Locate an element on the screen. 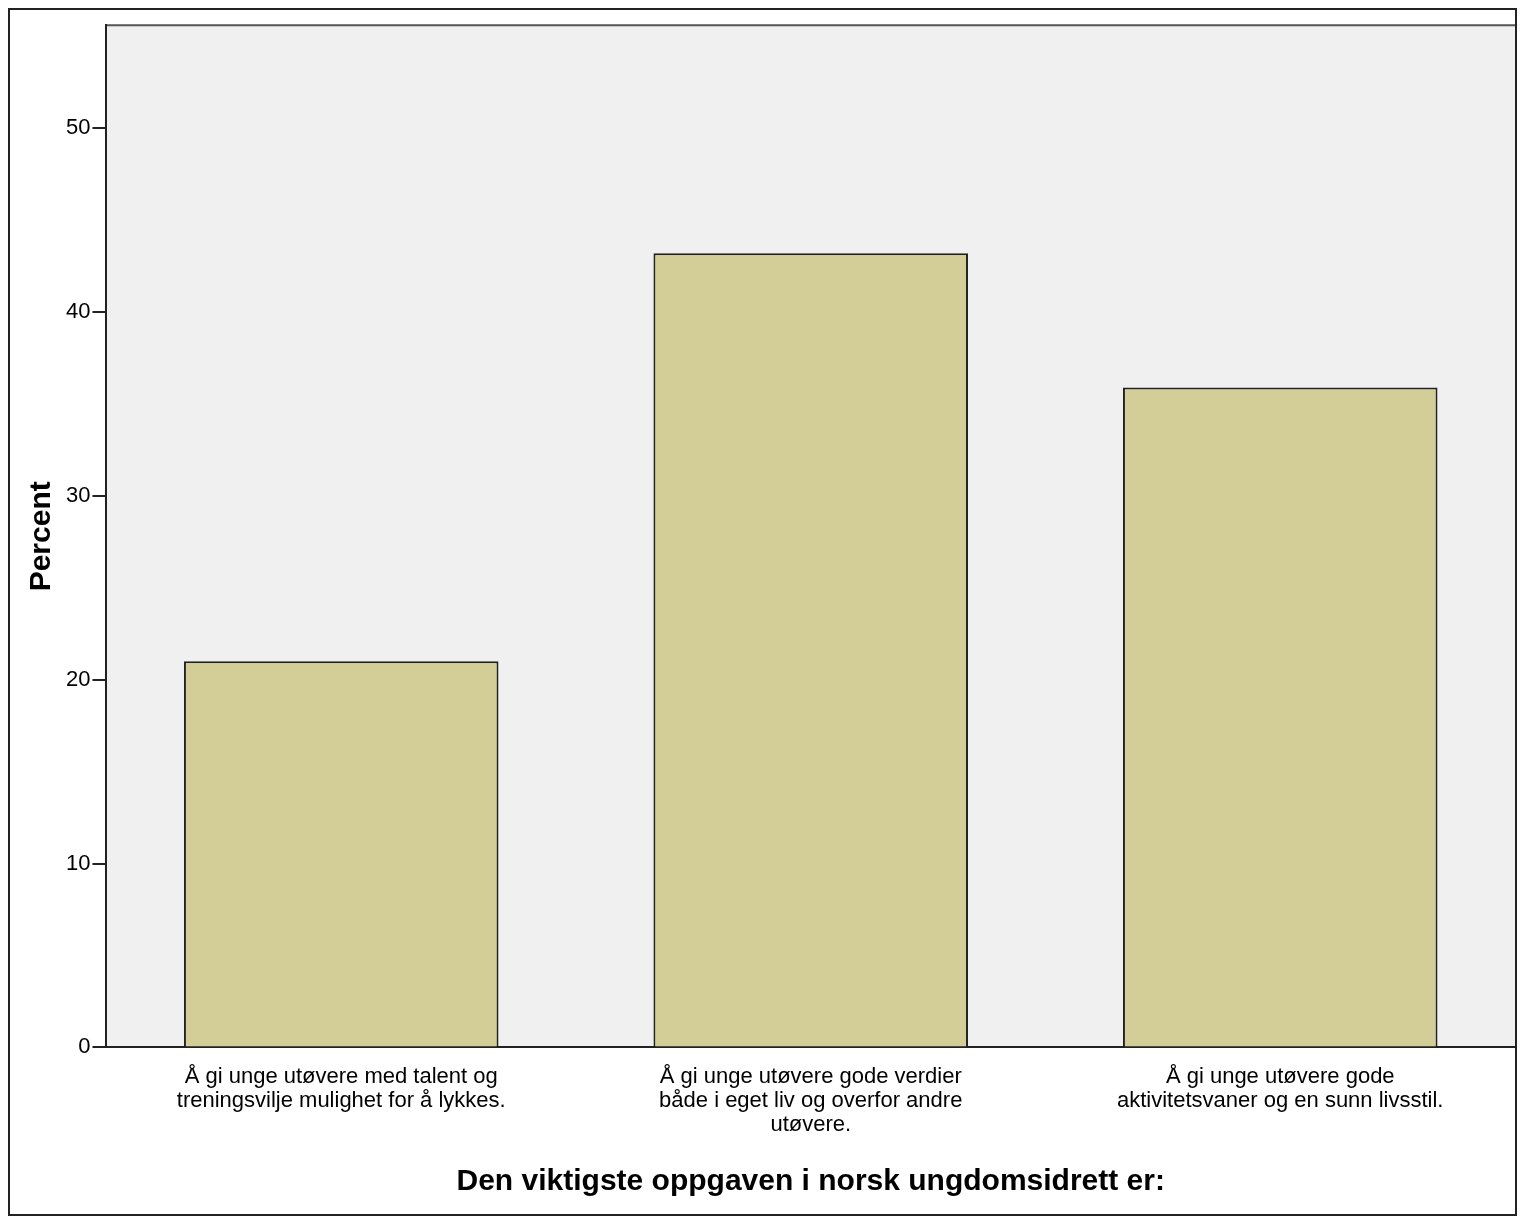 This screenshot has height=1224, width=1527. x-tick-label: Å gi unge utøvere med talent og treningsvilje mulighet for å lykkes. is located at coordinates (341, 1087).